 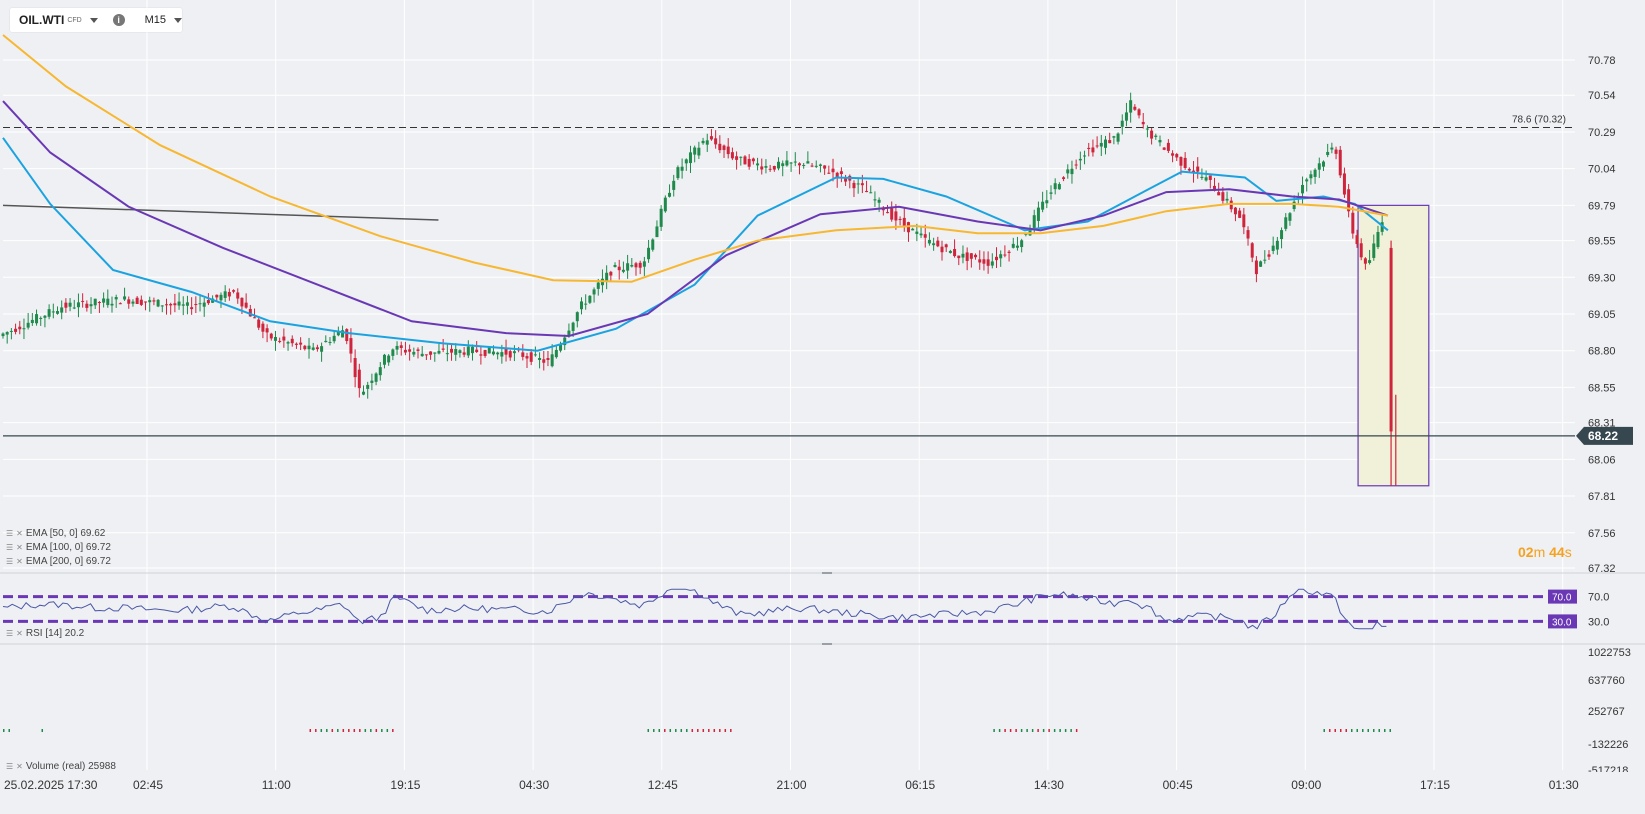 What do you see at coordinates (55, 533) in the screenshot?
I see `ema50-legend: ☰ ✕ EMA [50, 0] 69.62` at bounding box center [55, 533].